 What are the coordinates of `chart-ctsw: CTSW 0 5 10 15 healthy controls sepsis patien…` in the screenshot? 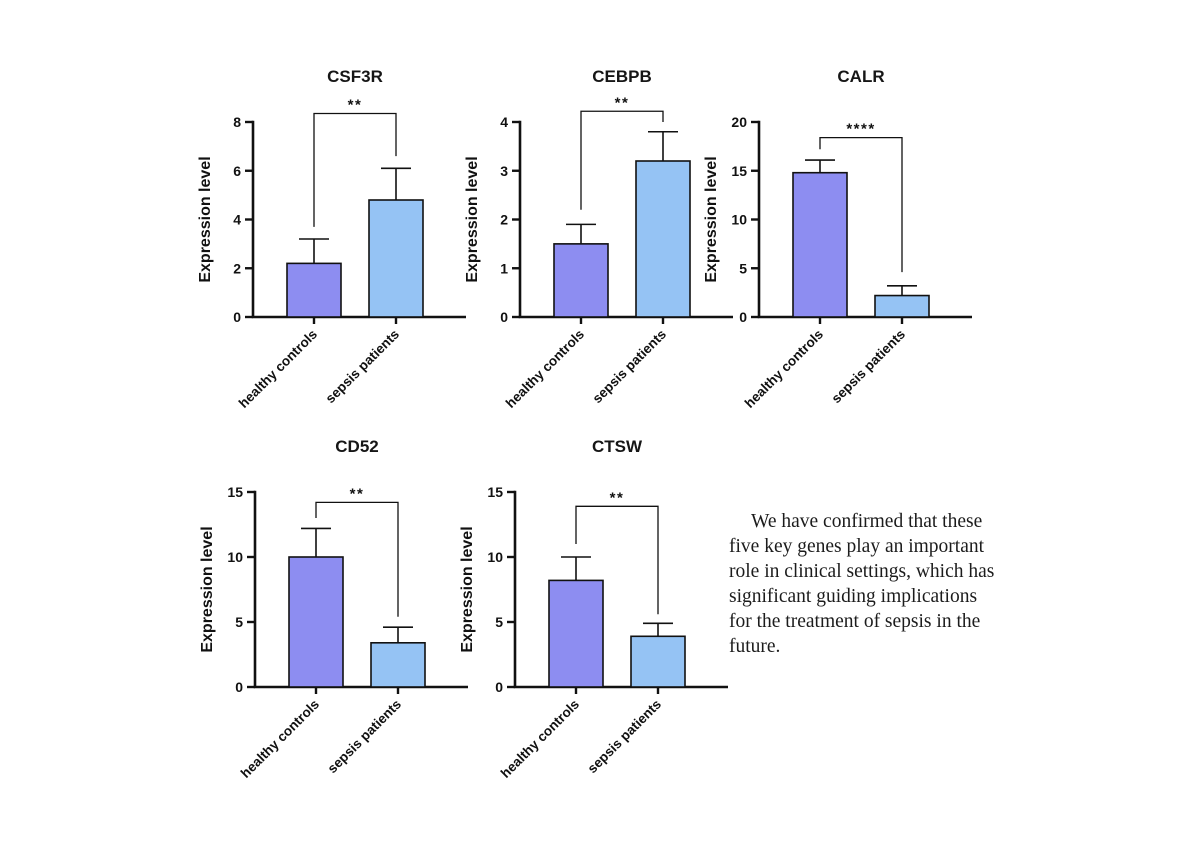 It's located at (590, 624).